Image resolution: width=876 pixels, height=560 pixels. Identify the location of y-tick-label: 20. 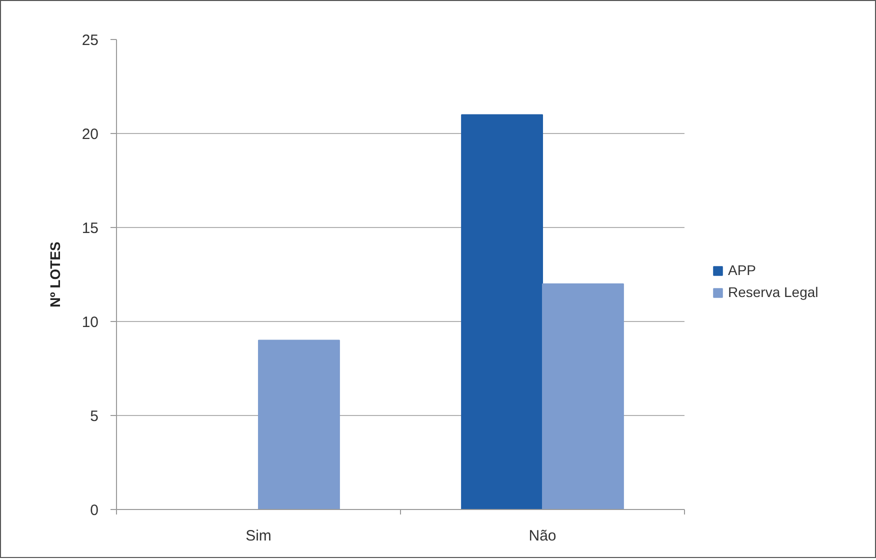
(90, 134).